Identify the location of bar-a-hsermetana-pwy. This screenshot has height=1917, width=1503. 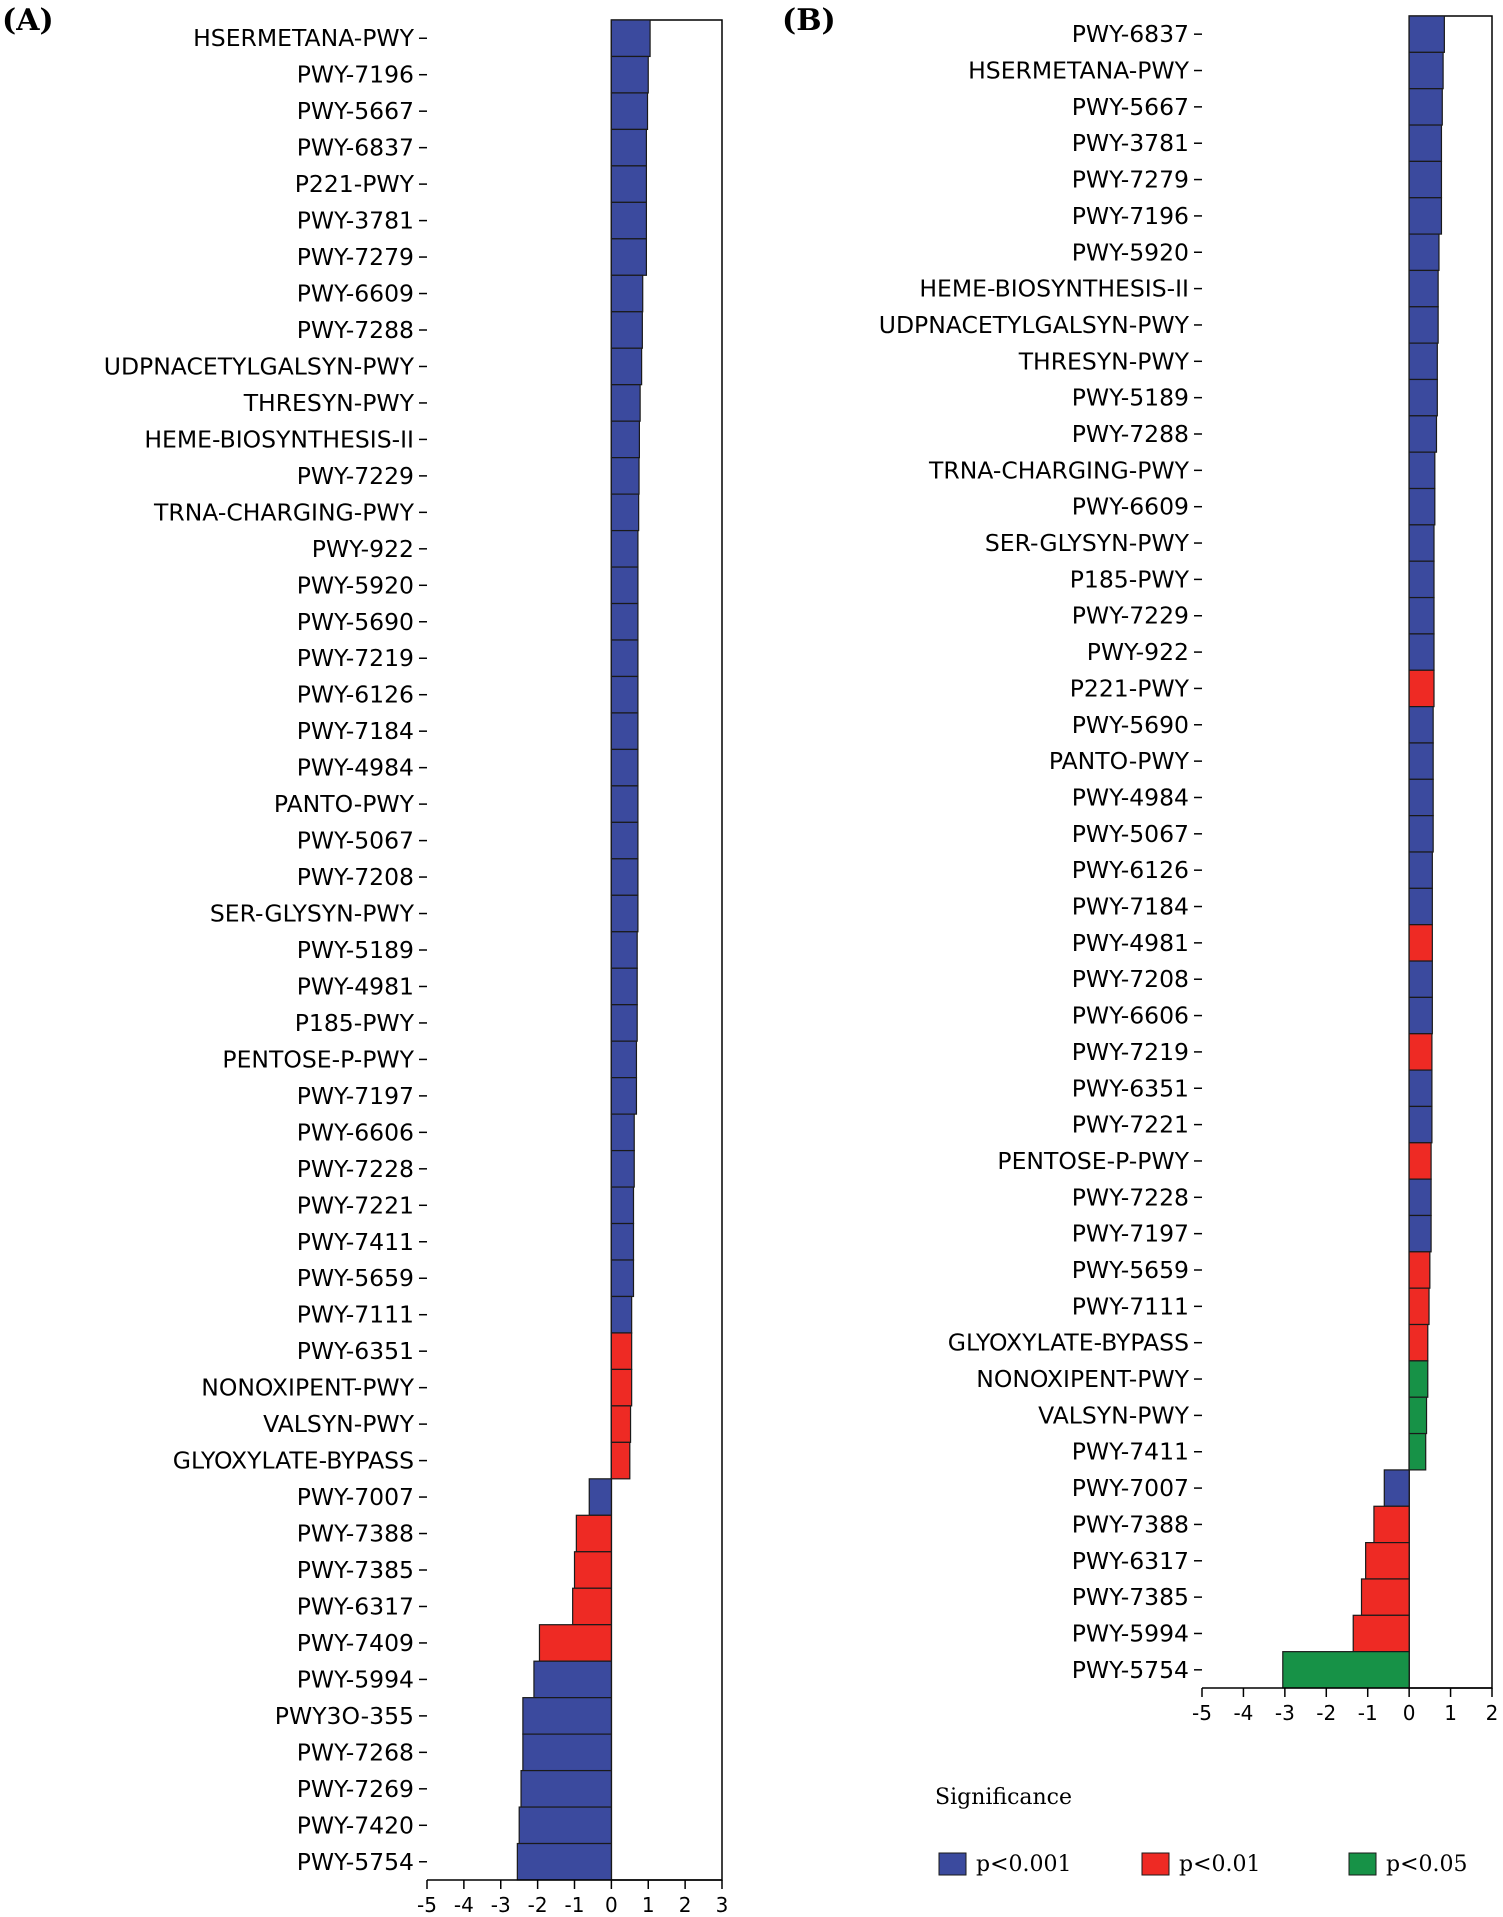
(630, 38).